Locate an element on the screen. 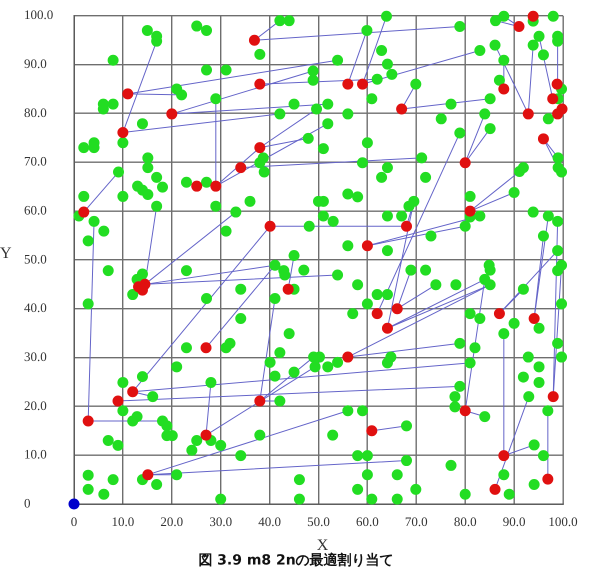  y-tick-label: 20.0 is located at coordinates (35, 405).